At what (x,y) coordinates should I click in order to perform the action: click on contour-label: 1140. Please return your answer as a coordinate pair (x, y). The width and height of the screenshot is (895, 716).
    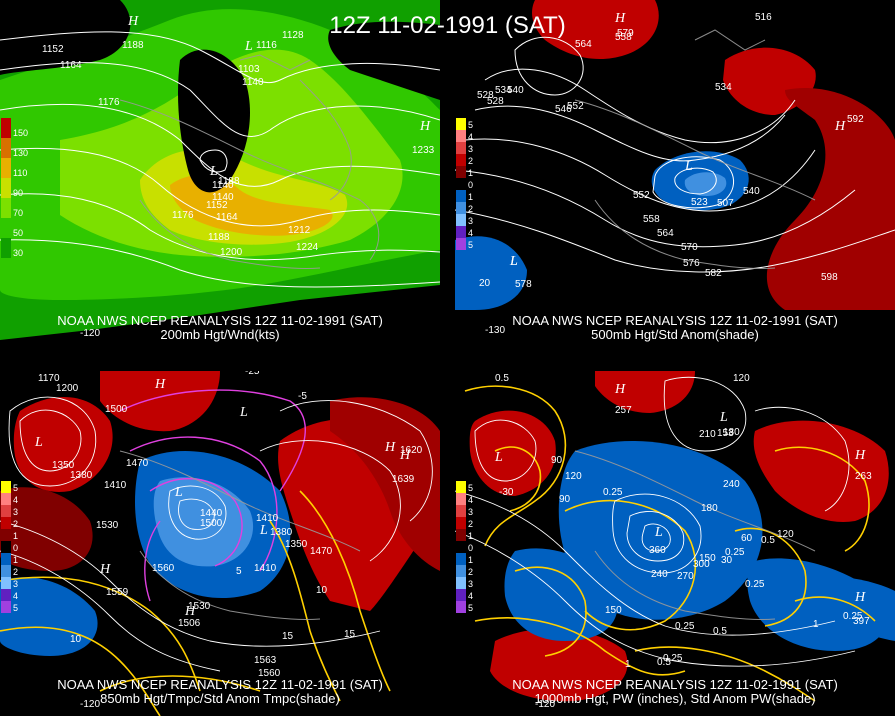
    Looking at the image, I should click on (223, 185).